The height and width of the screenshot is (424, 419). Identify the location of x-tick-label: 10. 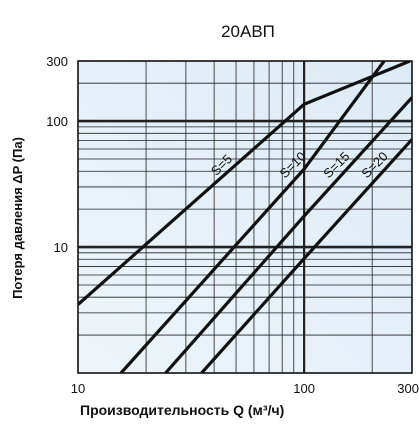
(78, 388).